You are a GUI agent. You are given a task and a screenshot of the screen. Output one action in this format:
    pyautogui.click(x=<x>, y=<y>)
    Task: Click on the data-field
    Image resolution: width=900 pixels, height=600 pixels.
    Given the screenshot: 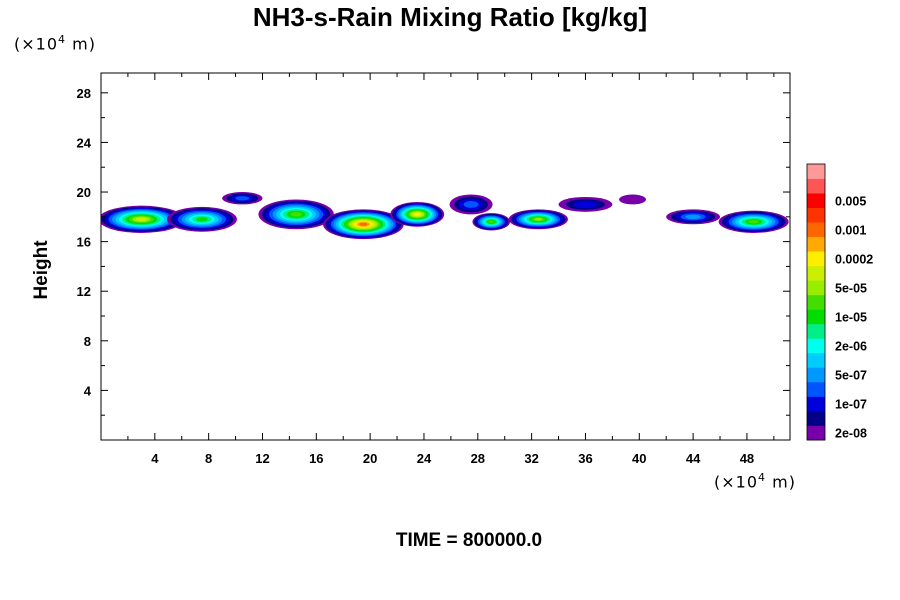 What is the action you would take?
    pyautogui.click(x=445, y=216)
    